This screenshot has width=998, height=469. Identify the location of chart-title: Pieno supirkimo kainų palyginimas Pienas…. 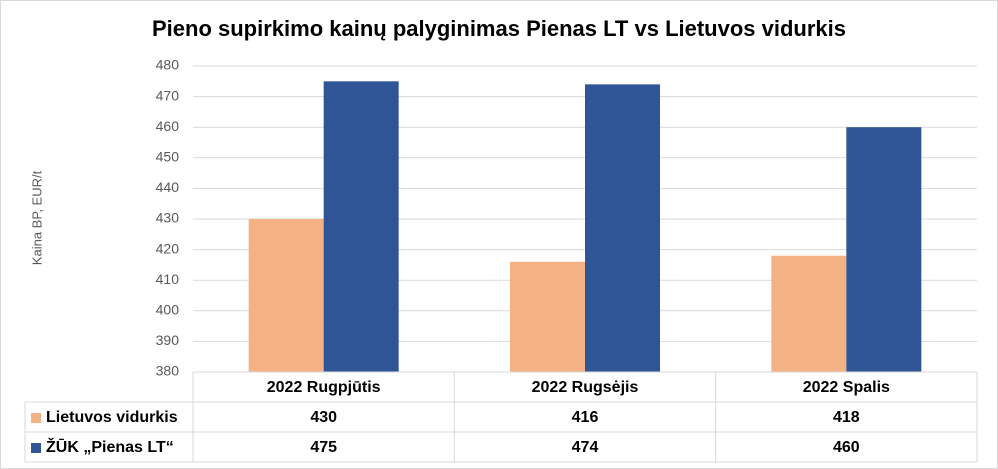
(499, 28).